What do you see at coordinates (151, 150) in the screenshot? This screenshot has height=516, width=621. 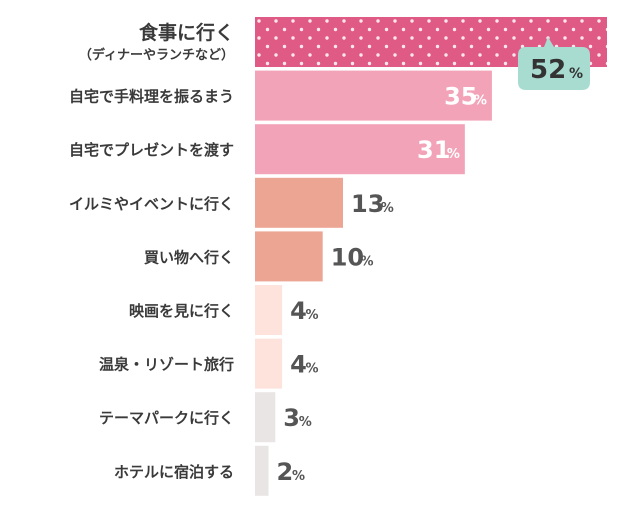 I see `category-label-2: 自宅でプレゼントを渡す` at bounding box center [151, 150].